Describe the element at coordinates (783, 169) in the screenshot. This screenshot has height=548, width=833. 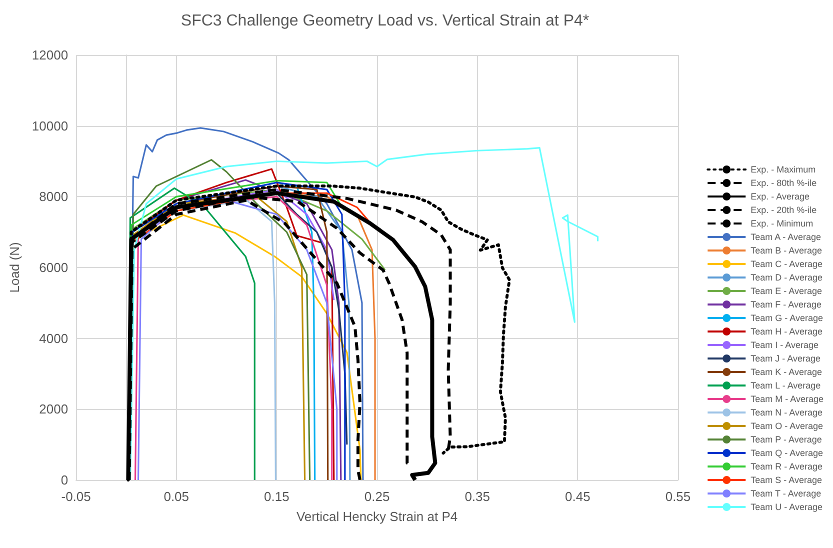
I see `legend-label: Exp. - Maximum` at that location.